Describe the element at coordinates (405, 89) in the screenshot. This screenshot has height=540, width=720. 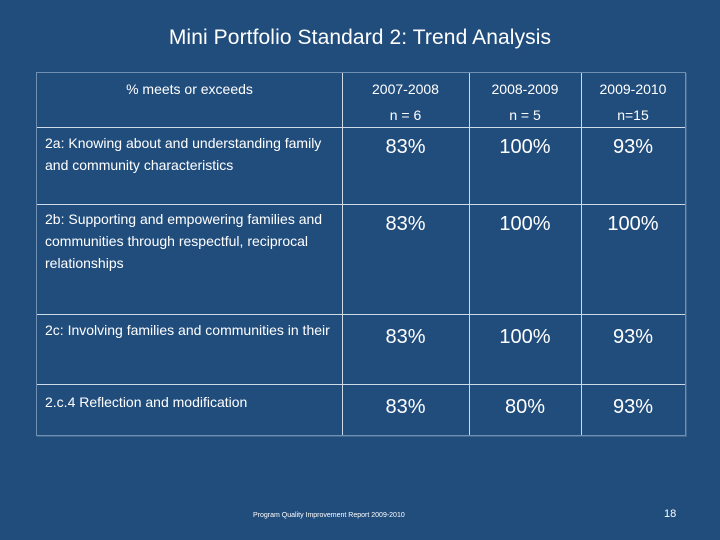
I see `column-year-2007-2008: 2007-2008` at that location.